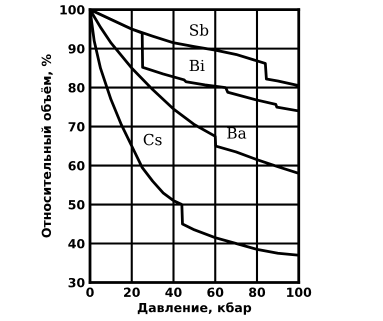 Image resolution: width=383 pixels, height=321 pixels. I want to click on x-tick-label: 80, so click(257, 293).